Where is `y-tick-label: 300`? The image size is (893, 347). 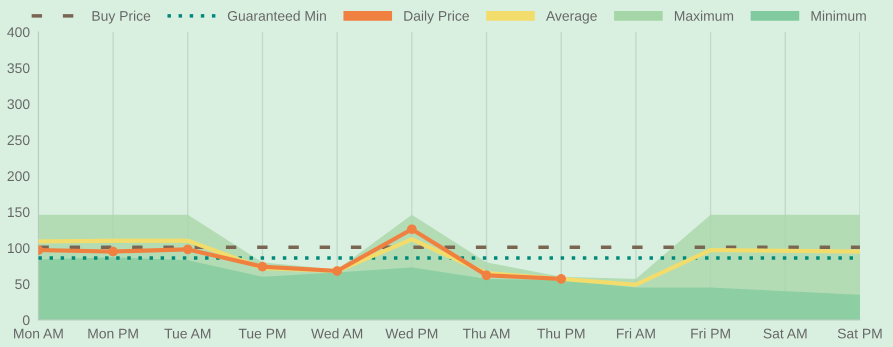 y-tick-label: 300 is located at coordinates (18, 104).